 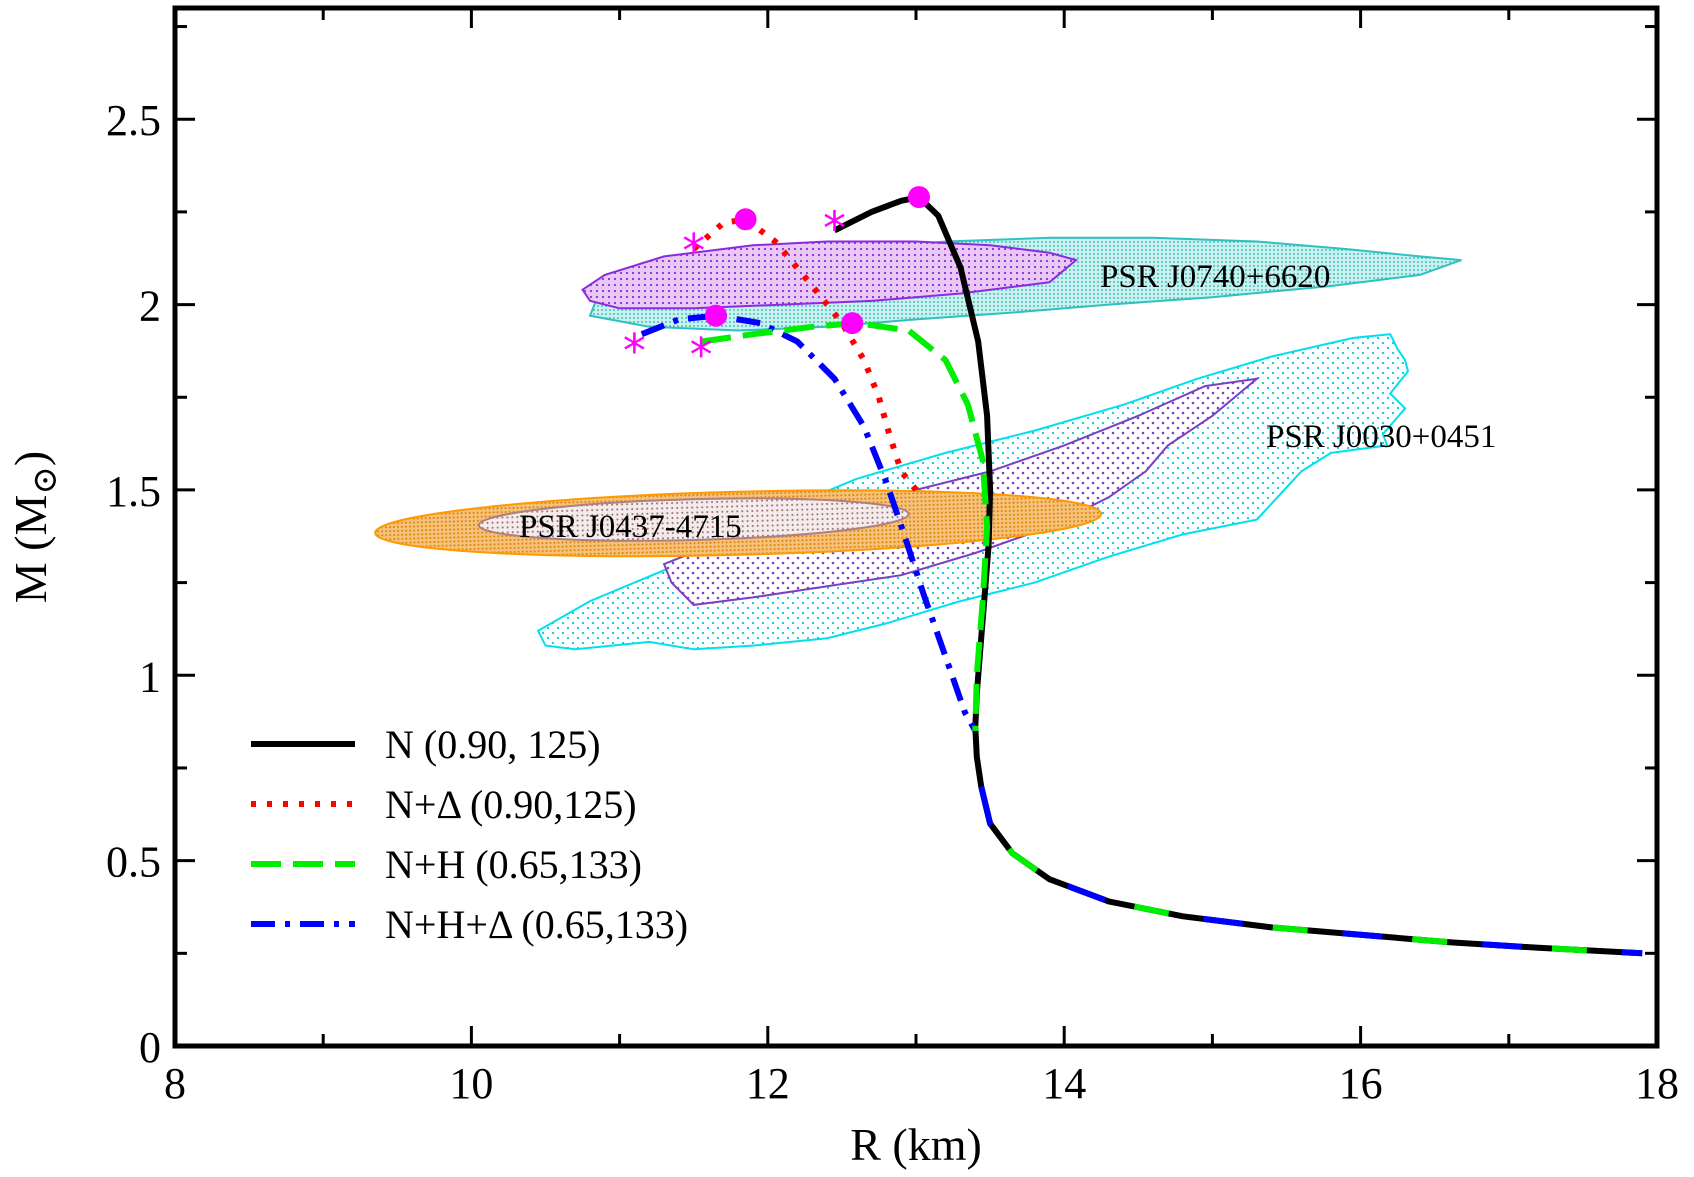 I want to click on y-tick-label: 0.5, so click(x=133, y=862).